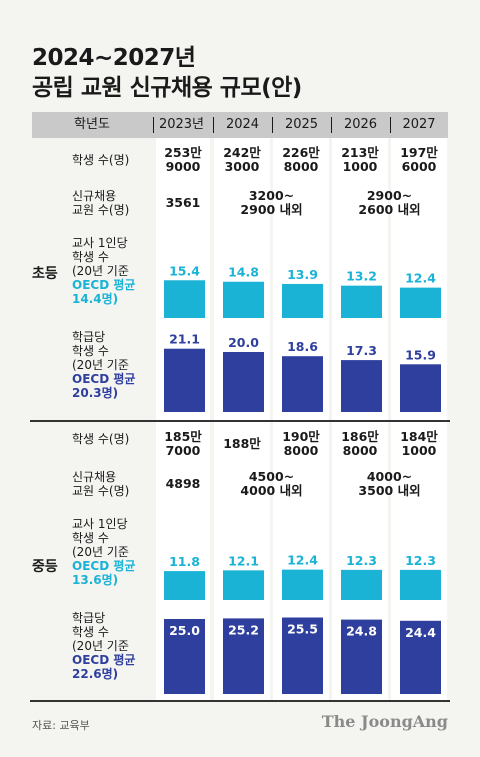 The height and width of the screenshot is (757, 480). I want to click on bar-value-label: 17.3, so click(361, 350).